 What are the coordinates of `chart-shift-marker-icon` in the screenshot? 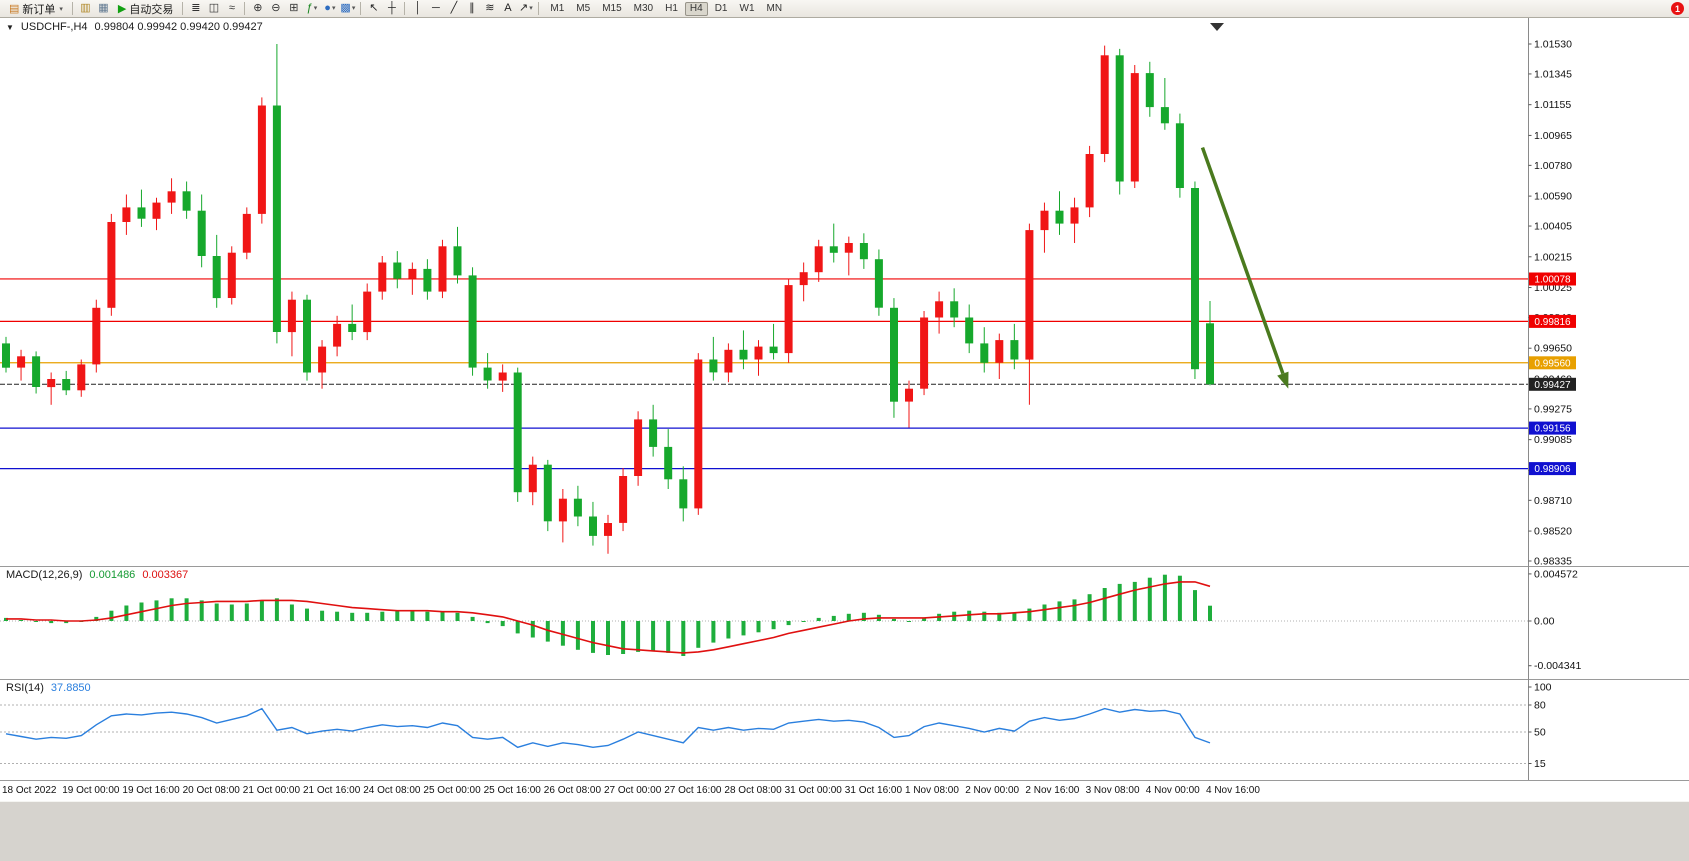 It's located at (1217, 27).